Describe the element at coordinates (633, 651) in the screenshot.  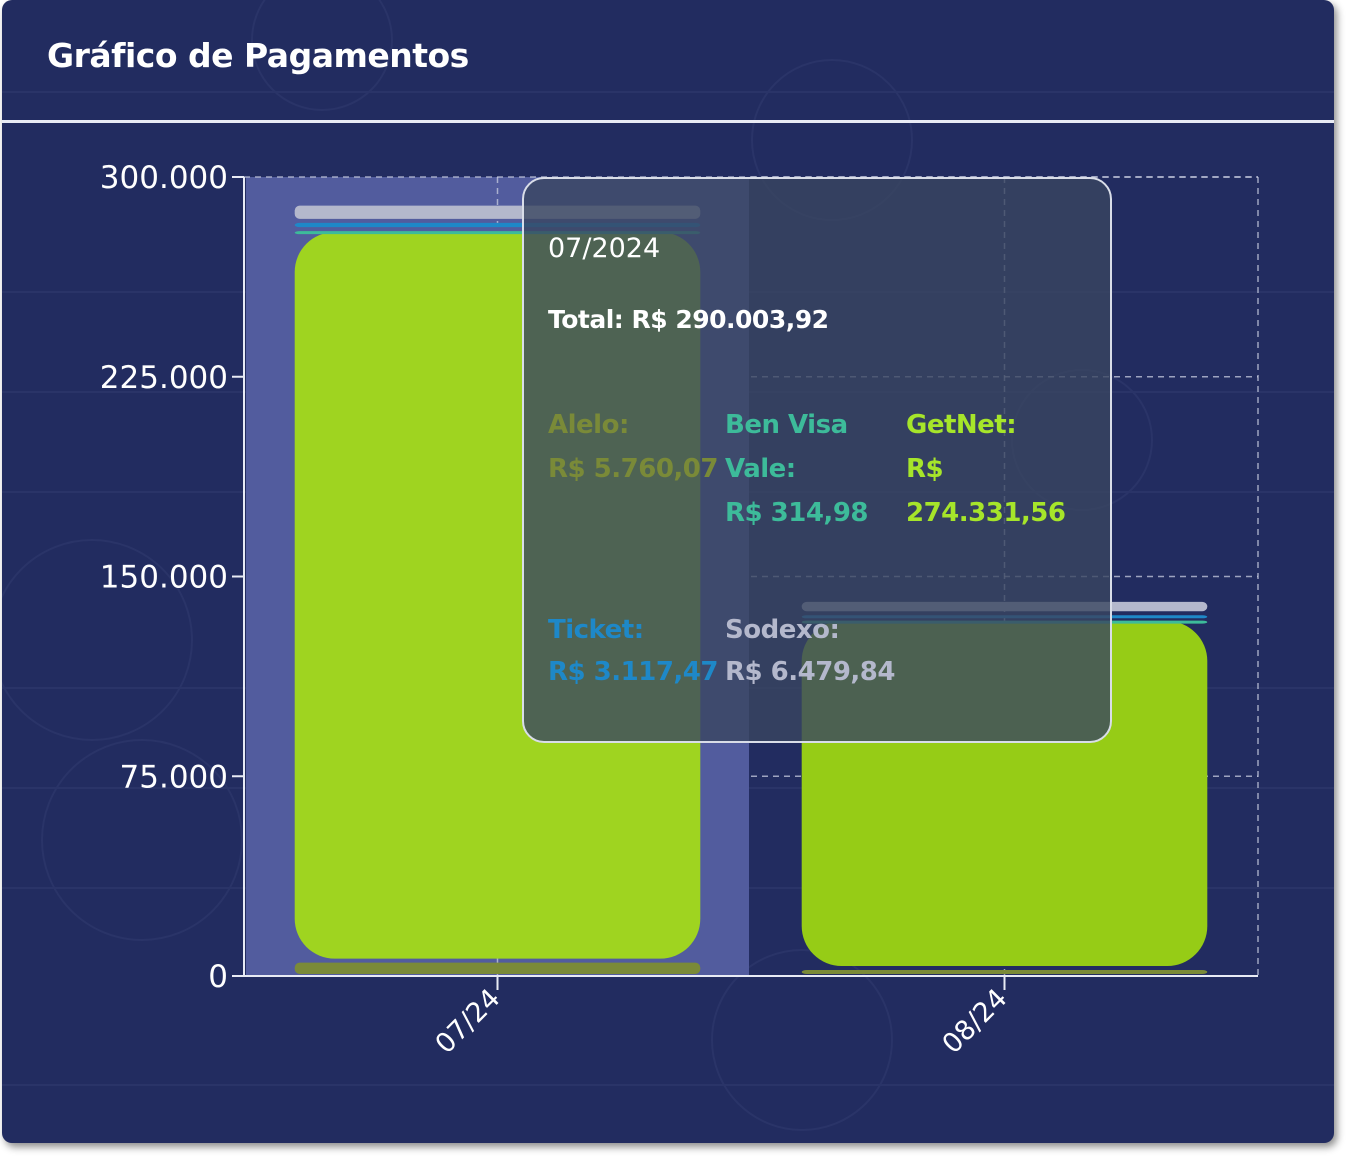
I see `tooltip-item-ticket: Ticket: R$ 3.117,47` at that location.